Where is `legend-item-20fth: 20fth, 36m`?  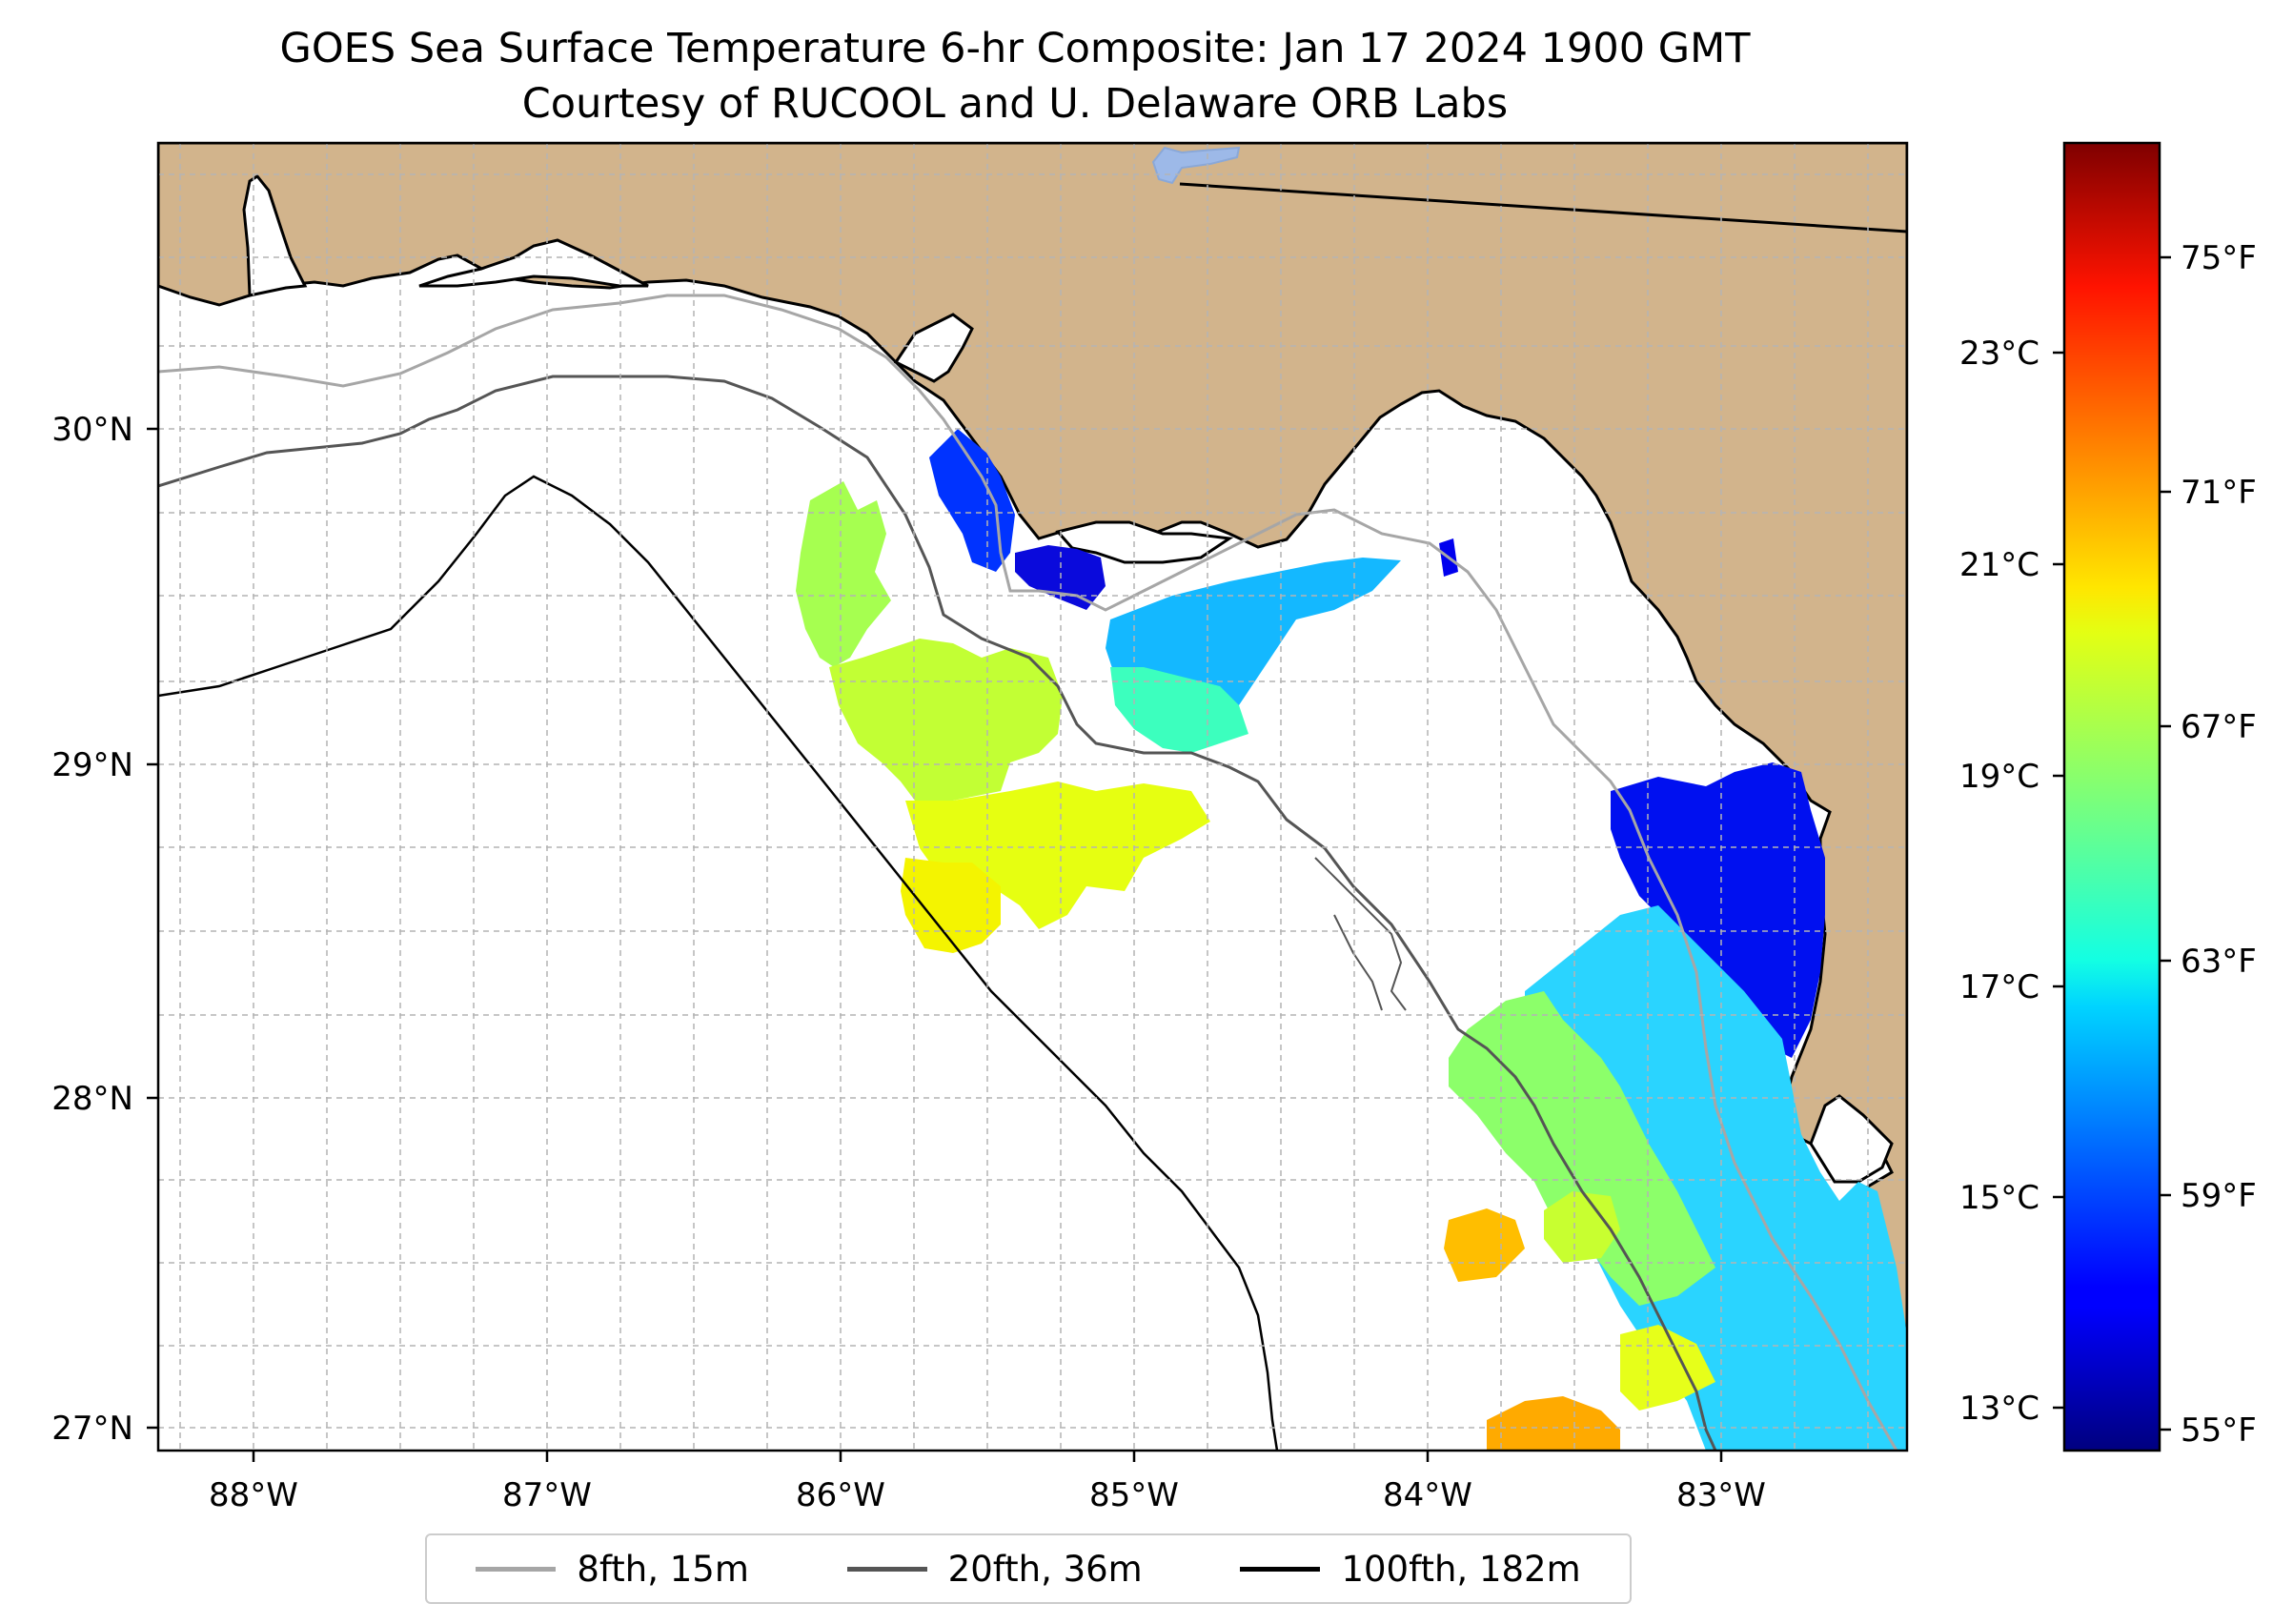
legend-item-20fth: 20fth, 36m is located at coordinates (995, 1569).